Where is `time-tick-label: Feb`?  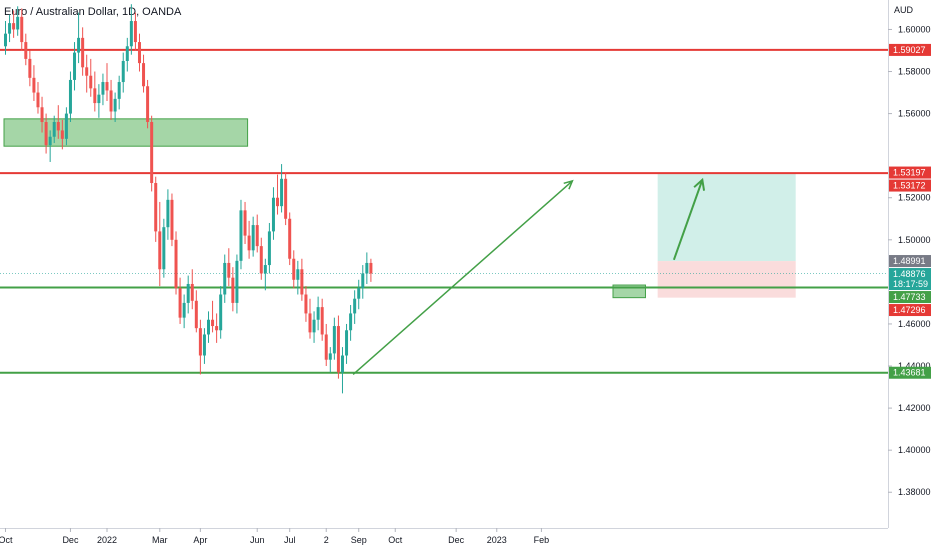 time-tick-label: Feb is located at coordinates (542, 540).